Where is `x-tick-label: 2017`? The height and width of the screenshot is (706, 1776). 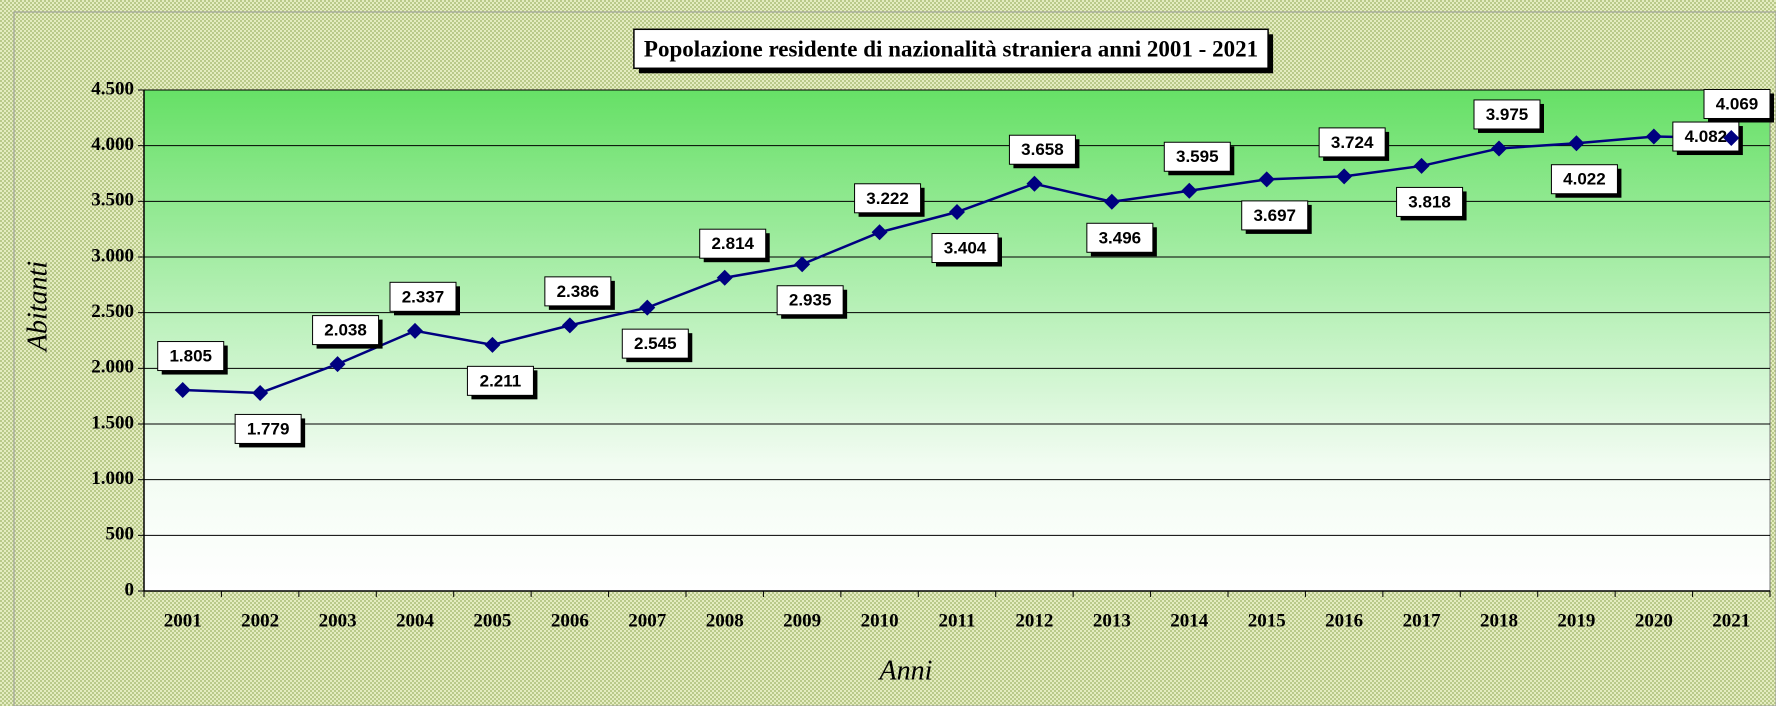 x-tick-label: 2017 is located at coordinates (1422, 620).